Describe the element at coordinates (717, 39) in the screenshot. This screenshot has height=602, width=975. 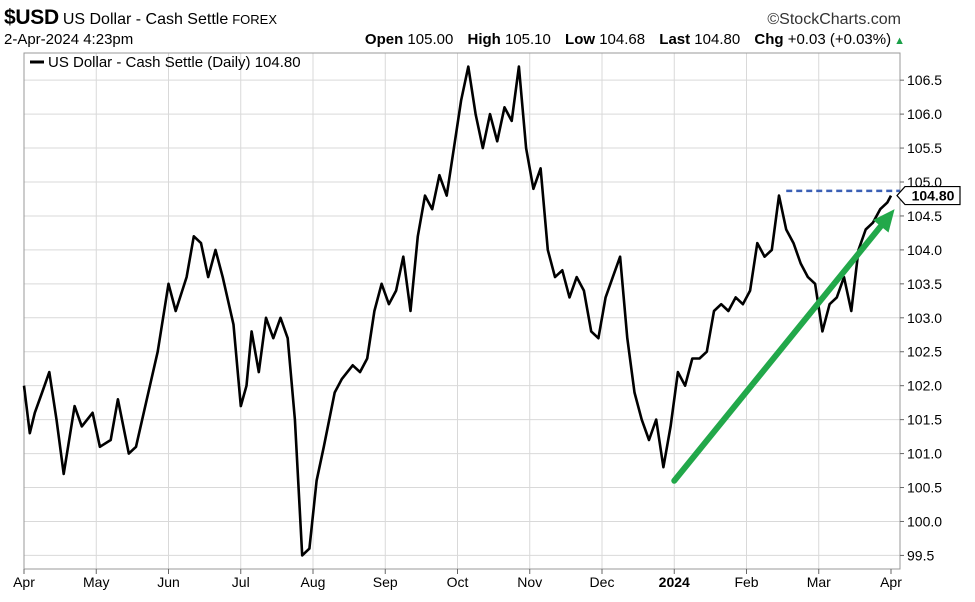
I see `last-value: 104.80` at that location.